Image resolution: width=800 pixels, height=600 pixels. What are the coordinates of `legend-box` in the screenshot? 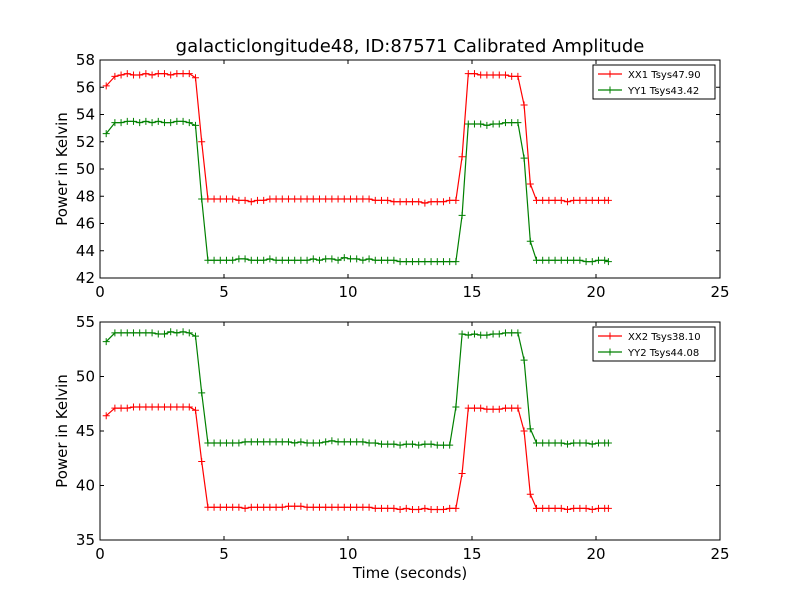 It's located at (654, 344).